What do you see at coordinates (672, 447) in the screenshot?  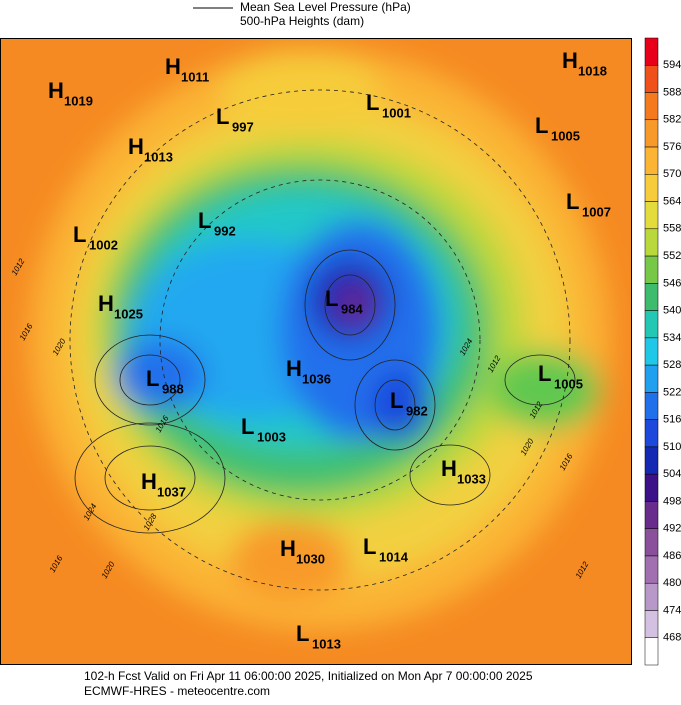 I see `colorbar-label: 510` at bounding box center [672, 447].